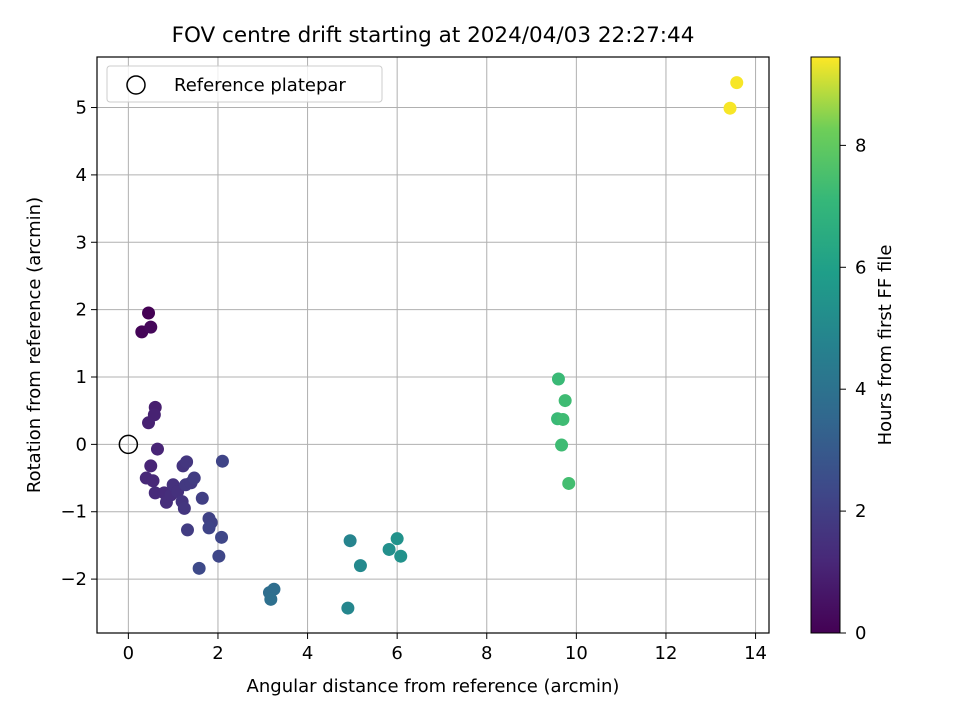 This screenshot has width=960, height=720. Describe the element at coordinates (136, 85) in the screenshot. I see `legend-marker-circle-icon` at that location.